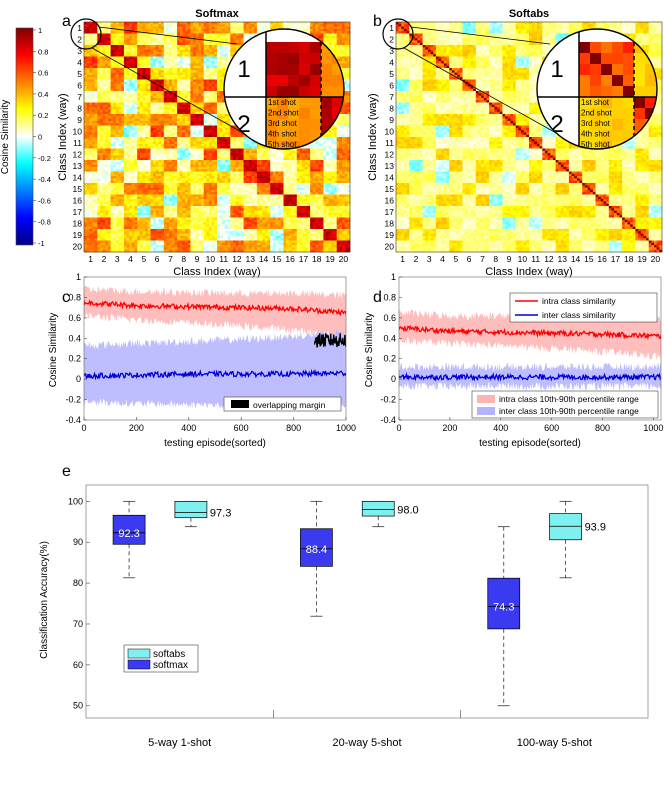  Describe the element at coordinates (482, 259) in the screenshot. I see `heatmap-xtick: 7` at that location.